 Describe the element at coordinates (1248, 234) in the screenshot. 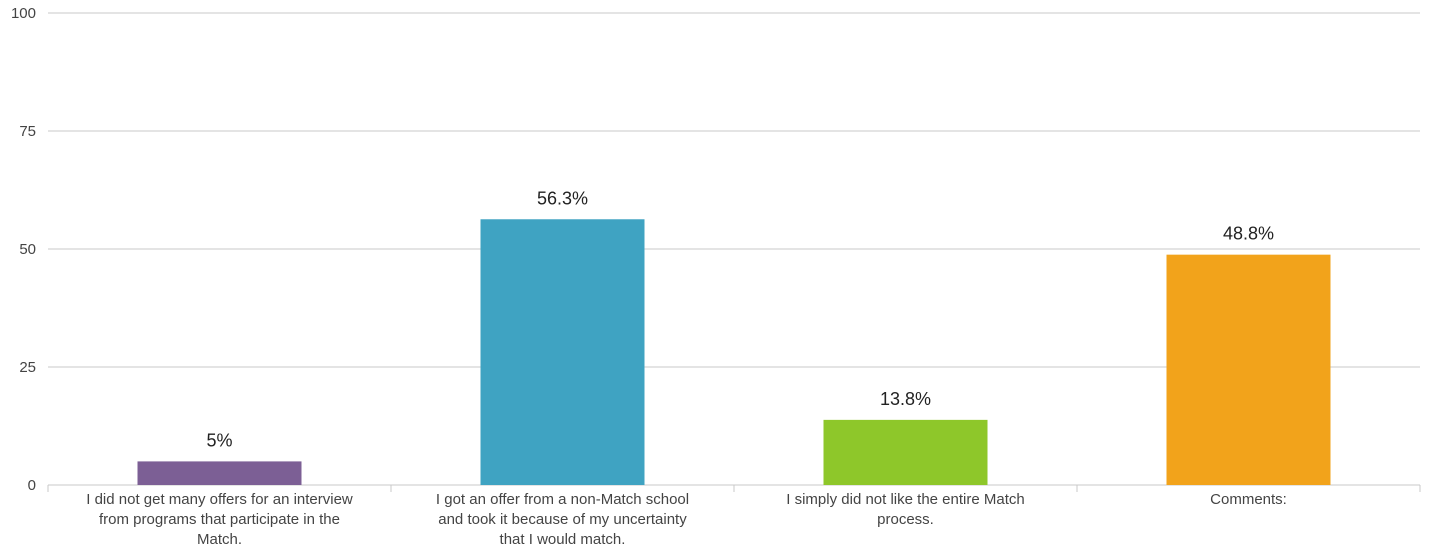

I see `data-label: 48.8%` at that location.